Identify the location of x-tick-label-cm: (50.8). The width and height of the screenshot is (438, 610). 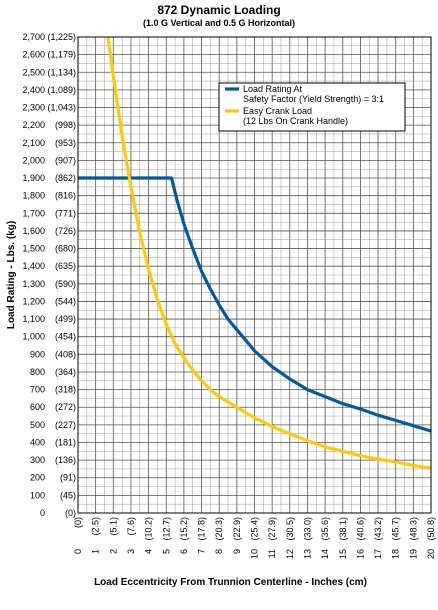
(431, 529).